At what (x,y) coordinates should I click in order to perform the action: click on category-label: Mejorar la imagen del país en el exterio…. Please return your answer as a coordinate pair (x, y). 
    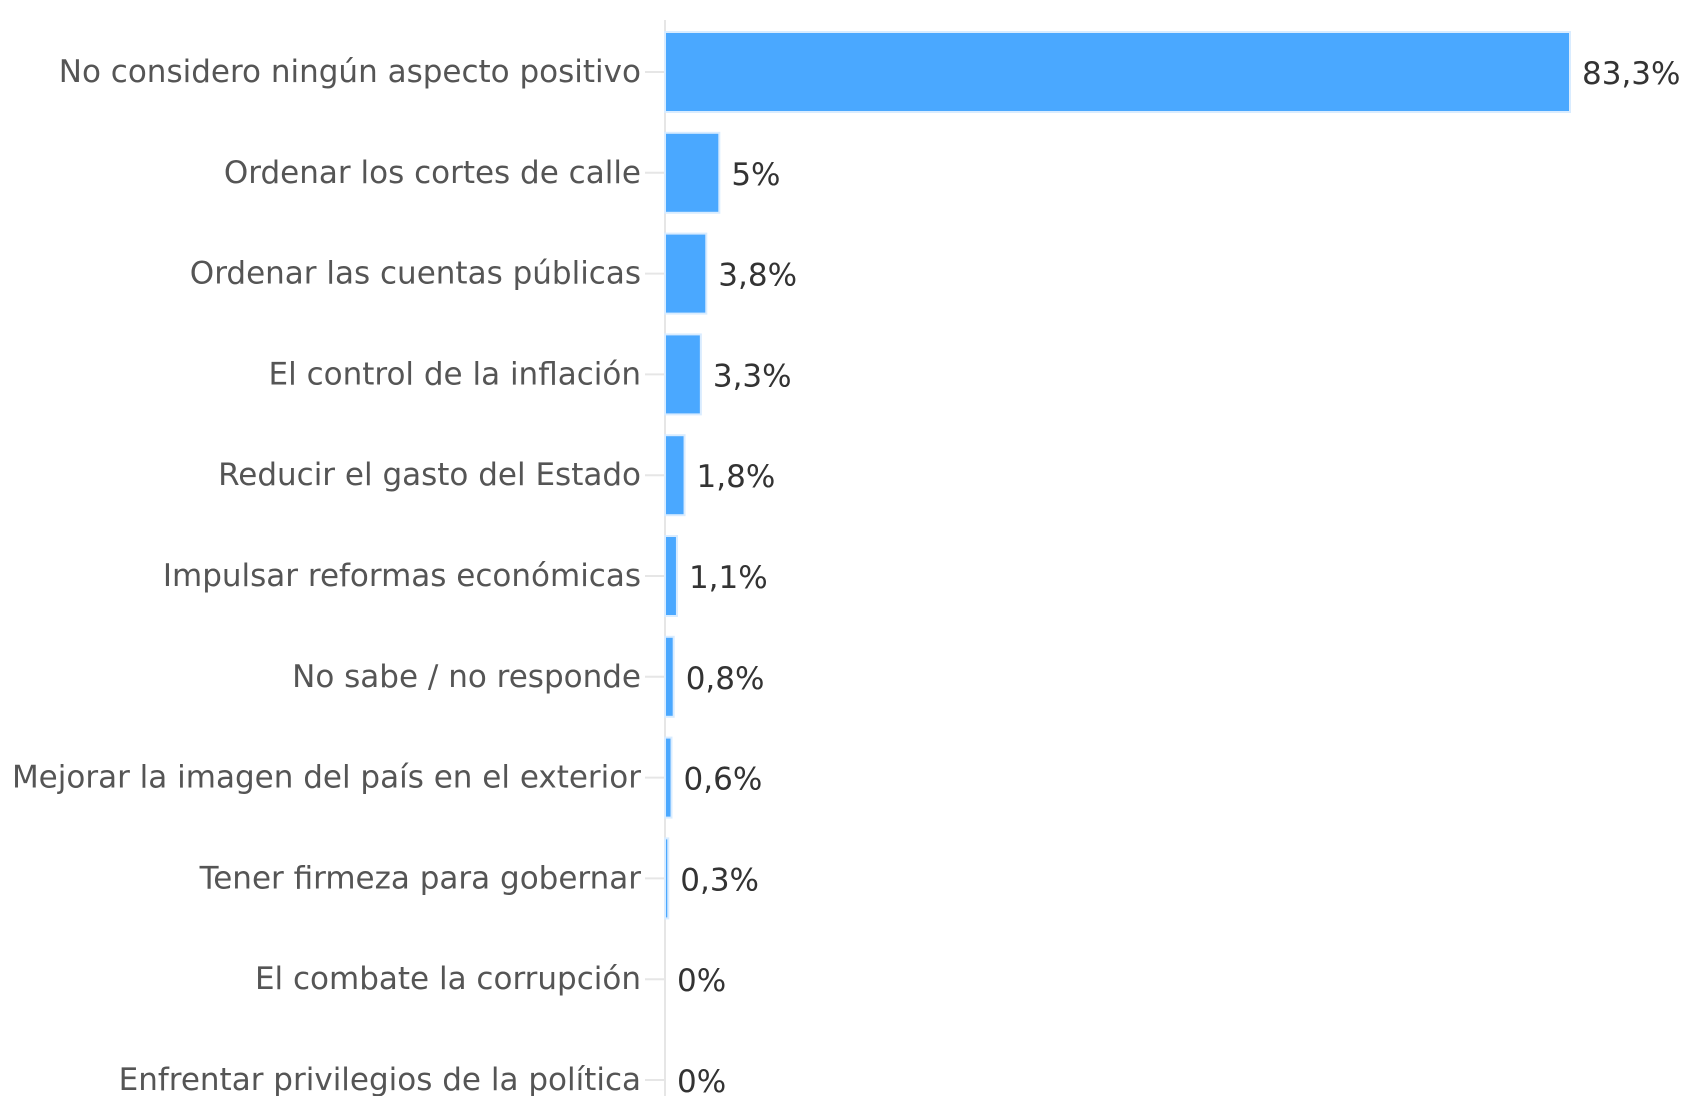
    Looking at the image, I should click on (326, 778).